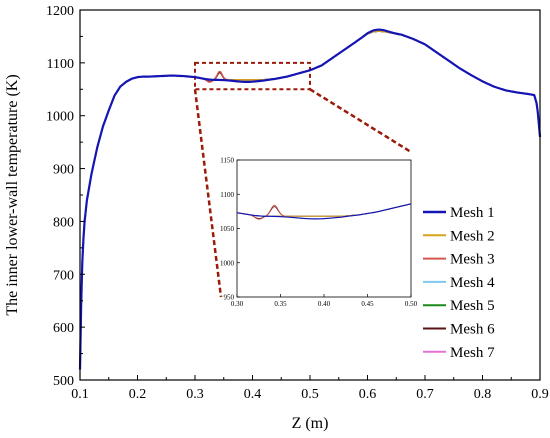 The image size is (550, 438). What do you see at coordinates (425, 394) in the screenshot?
I see `x-tick-label: 0.7` at bounding box center [425, 394].